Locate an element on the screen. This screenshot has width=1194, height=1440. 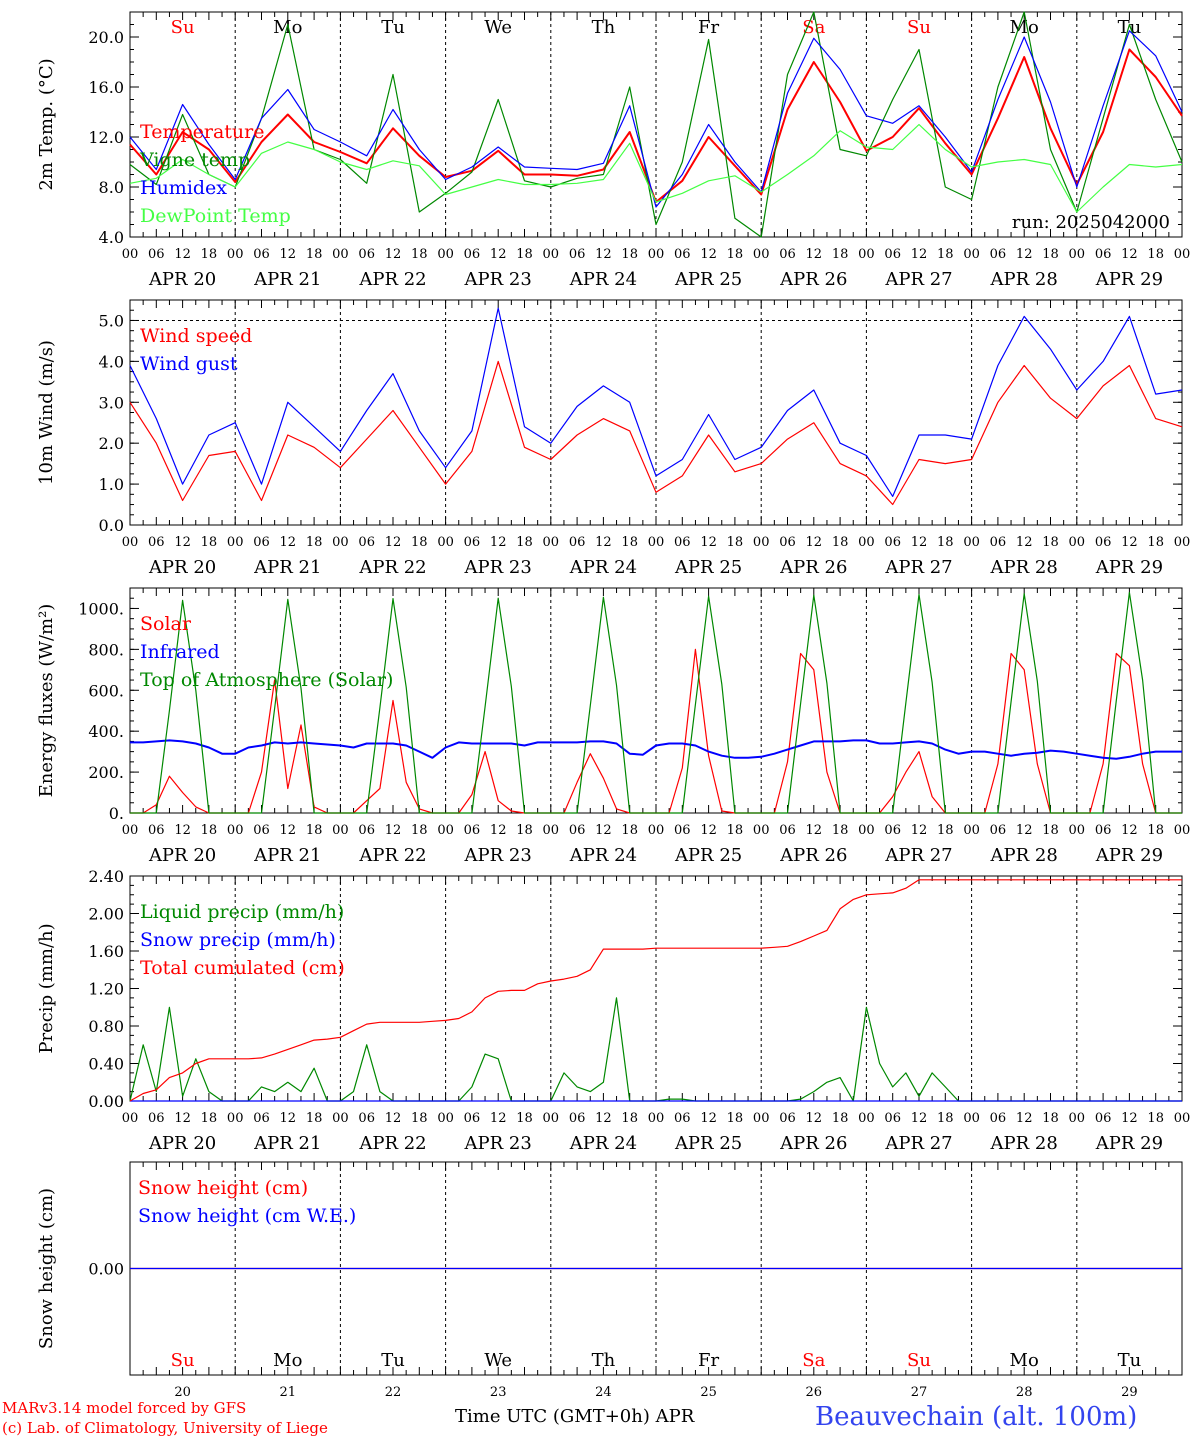
legend-entry: Infrared is located at coordinates (180, 652).